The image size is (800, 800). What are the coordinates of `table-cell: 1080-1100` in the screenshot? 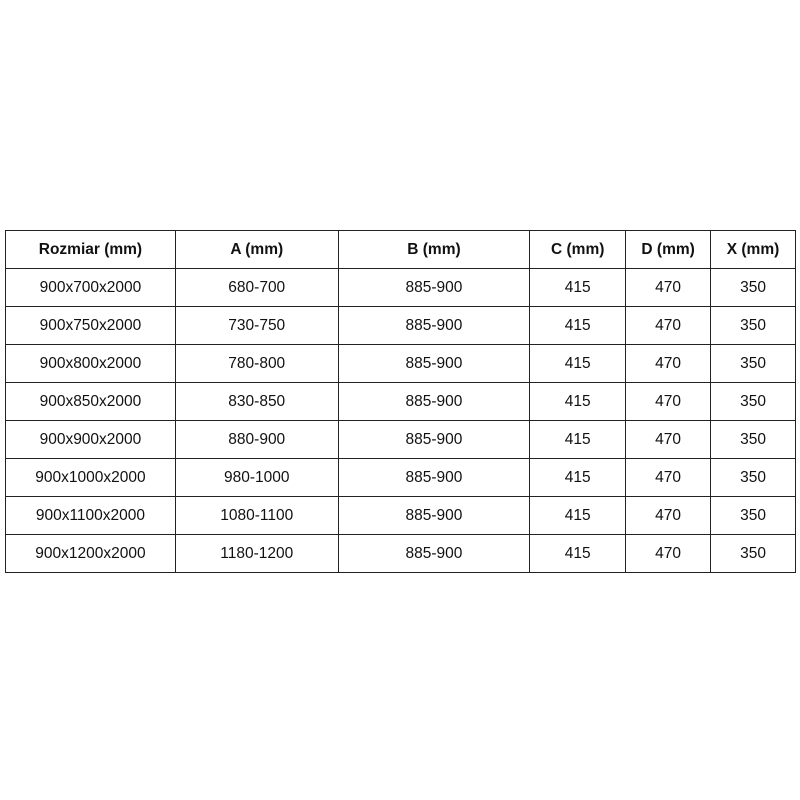 It's located at (256, 515).